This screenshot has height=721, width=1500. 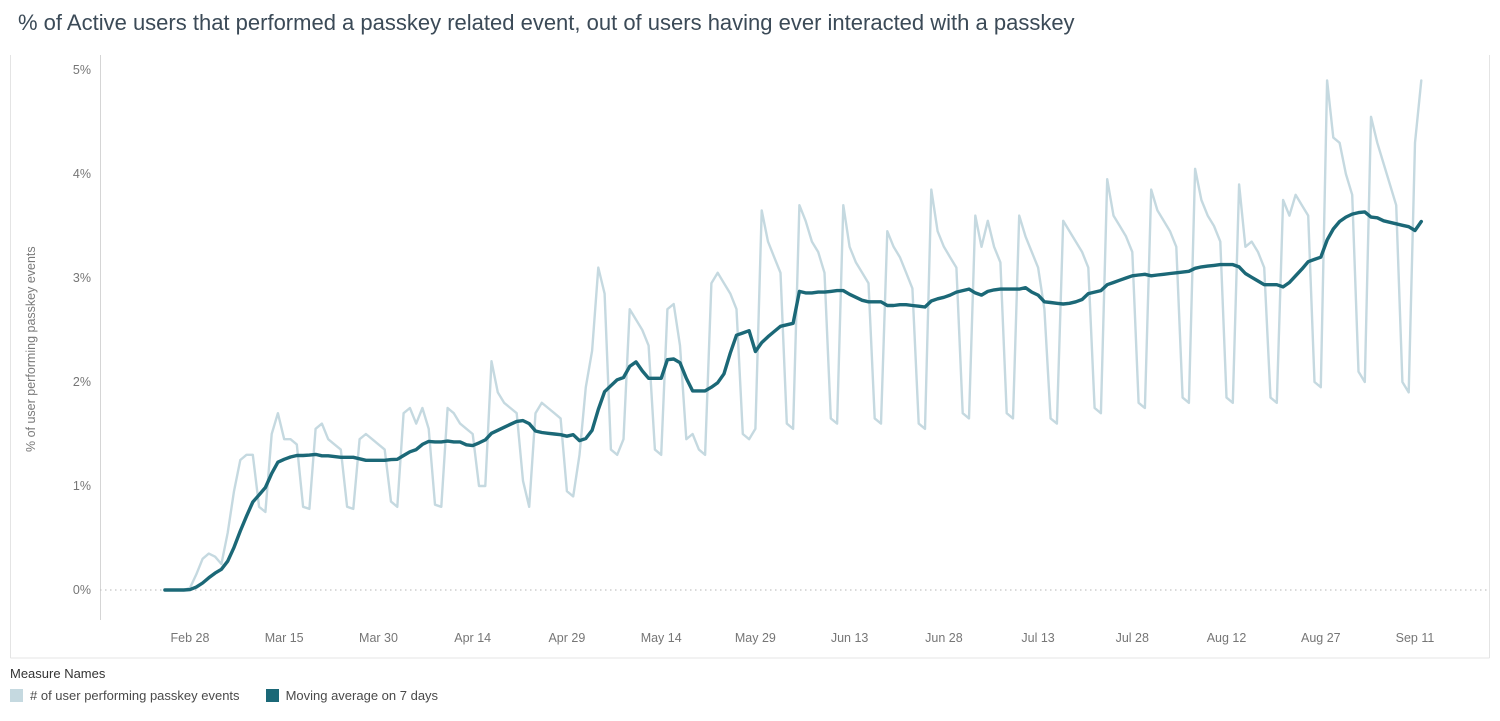 I want to click on y-tick-label: 0%, so click(x=82, y=590).